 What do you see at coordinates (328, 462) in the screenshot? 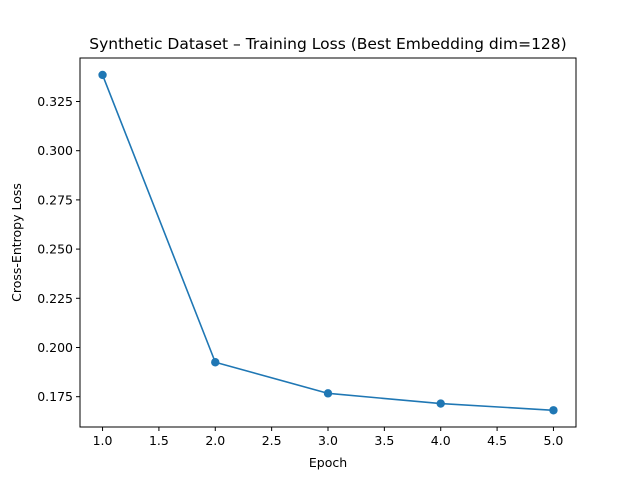
I see `x-axis-label: Epoch` at bounding box center [328, 462].